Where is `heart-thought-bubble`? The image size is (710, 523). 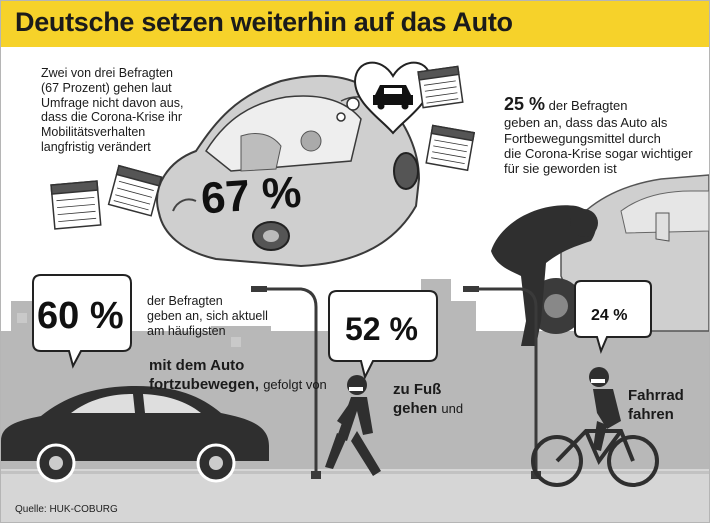
heart-thought-bubble is located at coordinates (384, 98).